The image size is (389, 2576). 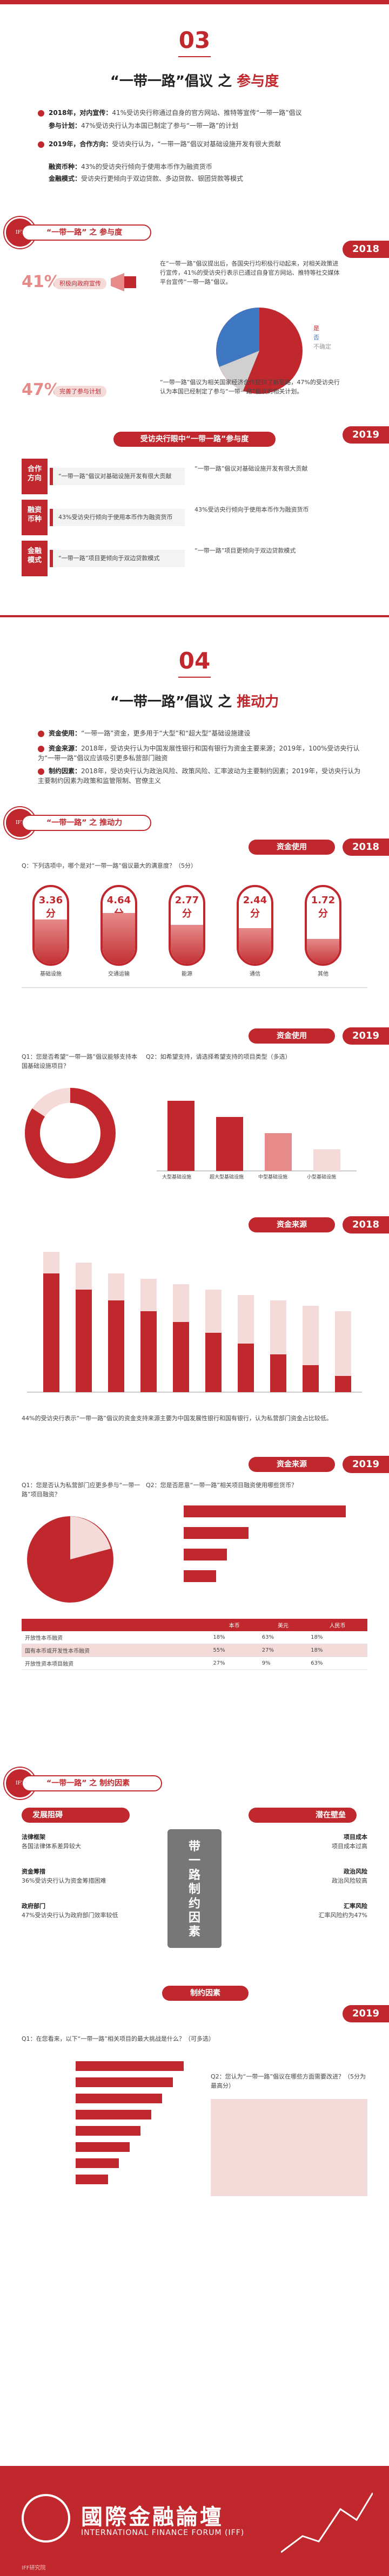 I want to click on gauge-cap-1: 基础设施, so click(x=51, y=974).